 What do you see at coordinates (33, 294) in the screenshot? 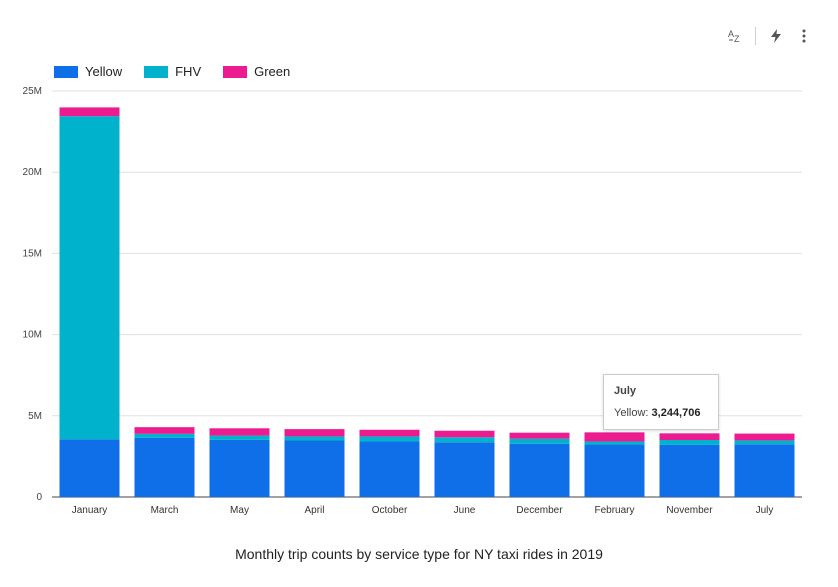
I see `y-axis-ticks: 0 5M 10M 15M 20M 25M` at bounding box center [33, 294].